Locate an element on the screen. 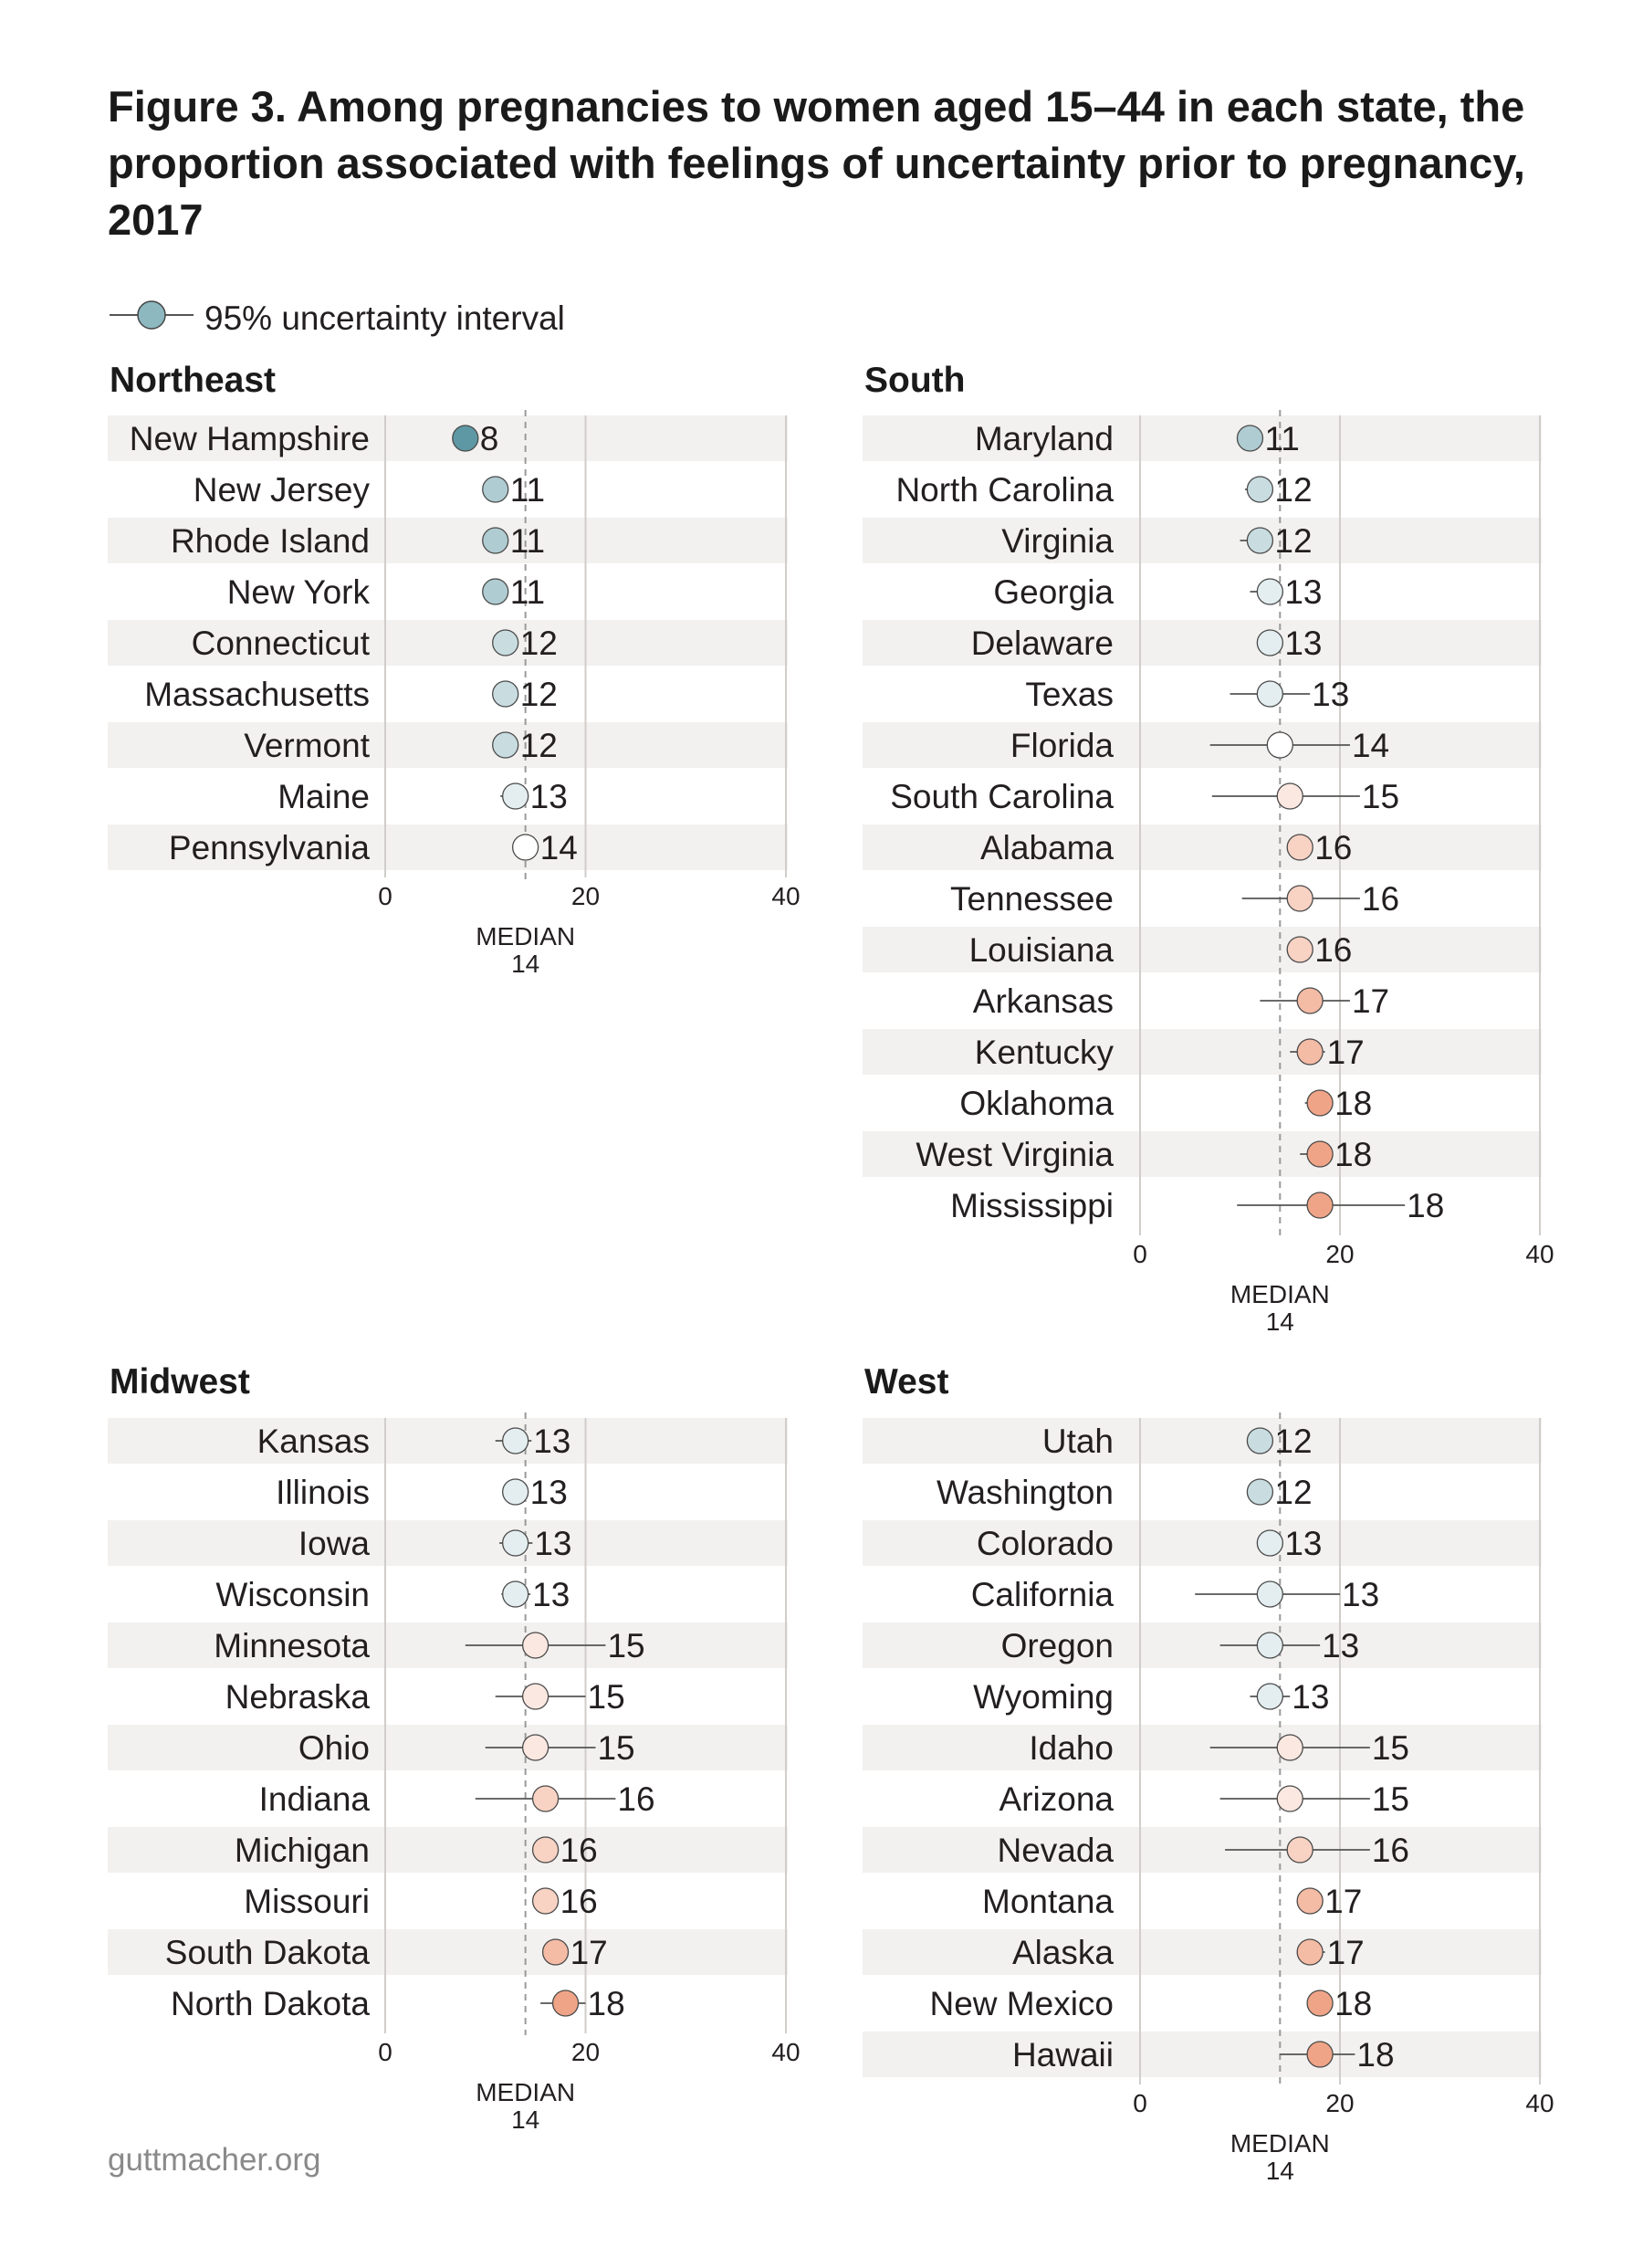  state-label: Mississippi is located at coordinates (1032, 1205).